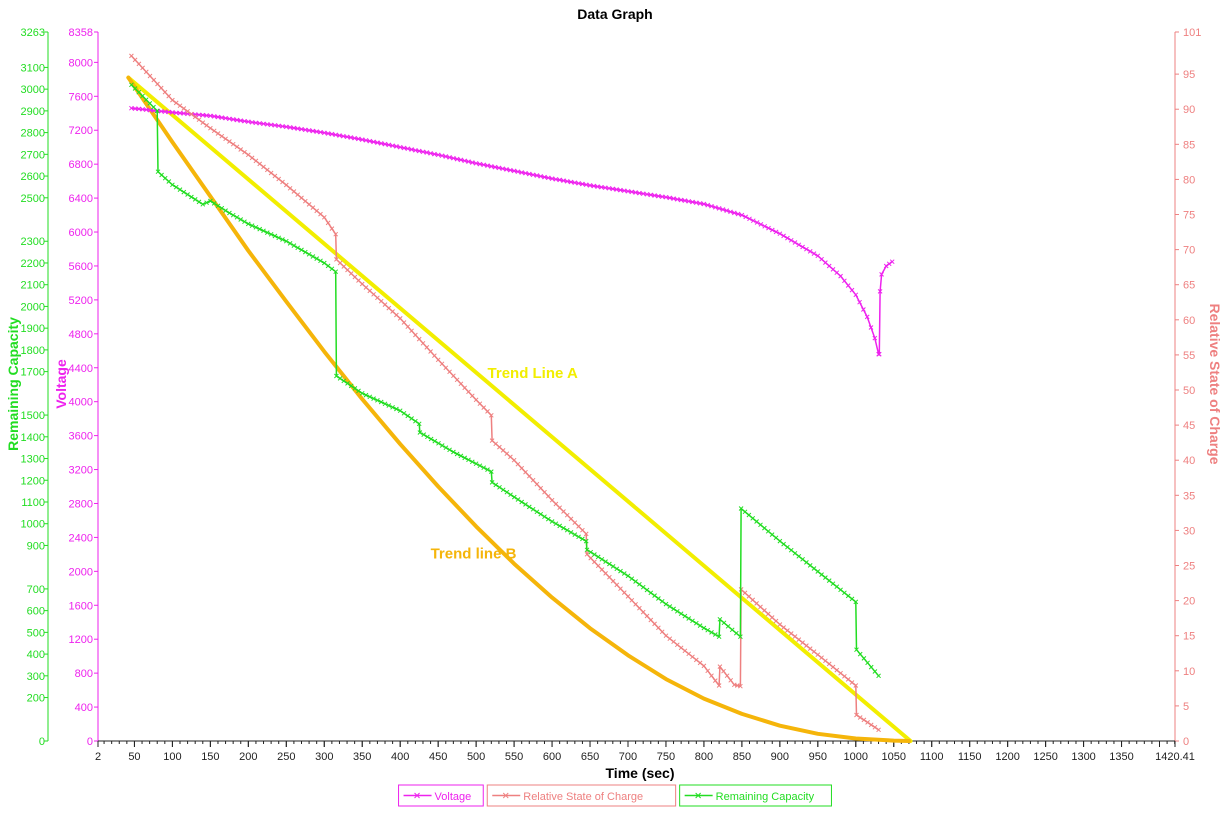 The height and width of the screenshot is (815, 1230). What do you see at coordinates (210, 757) in the screenshot?
I see `time-axis-tick-label: 150` at bounding box center [210, 757].